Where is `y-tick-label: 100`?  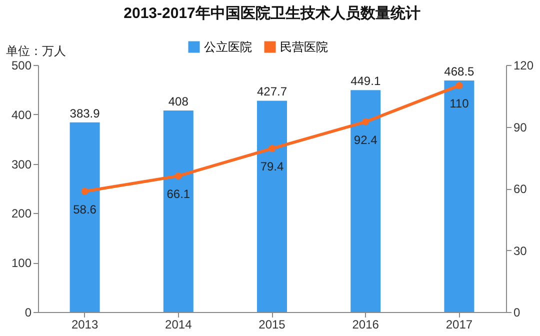 y-tick-label: 100 is located at coordinates (21, 263).